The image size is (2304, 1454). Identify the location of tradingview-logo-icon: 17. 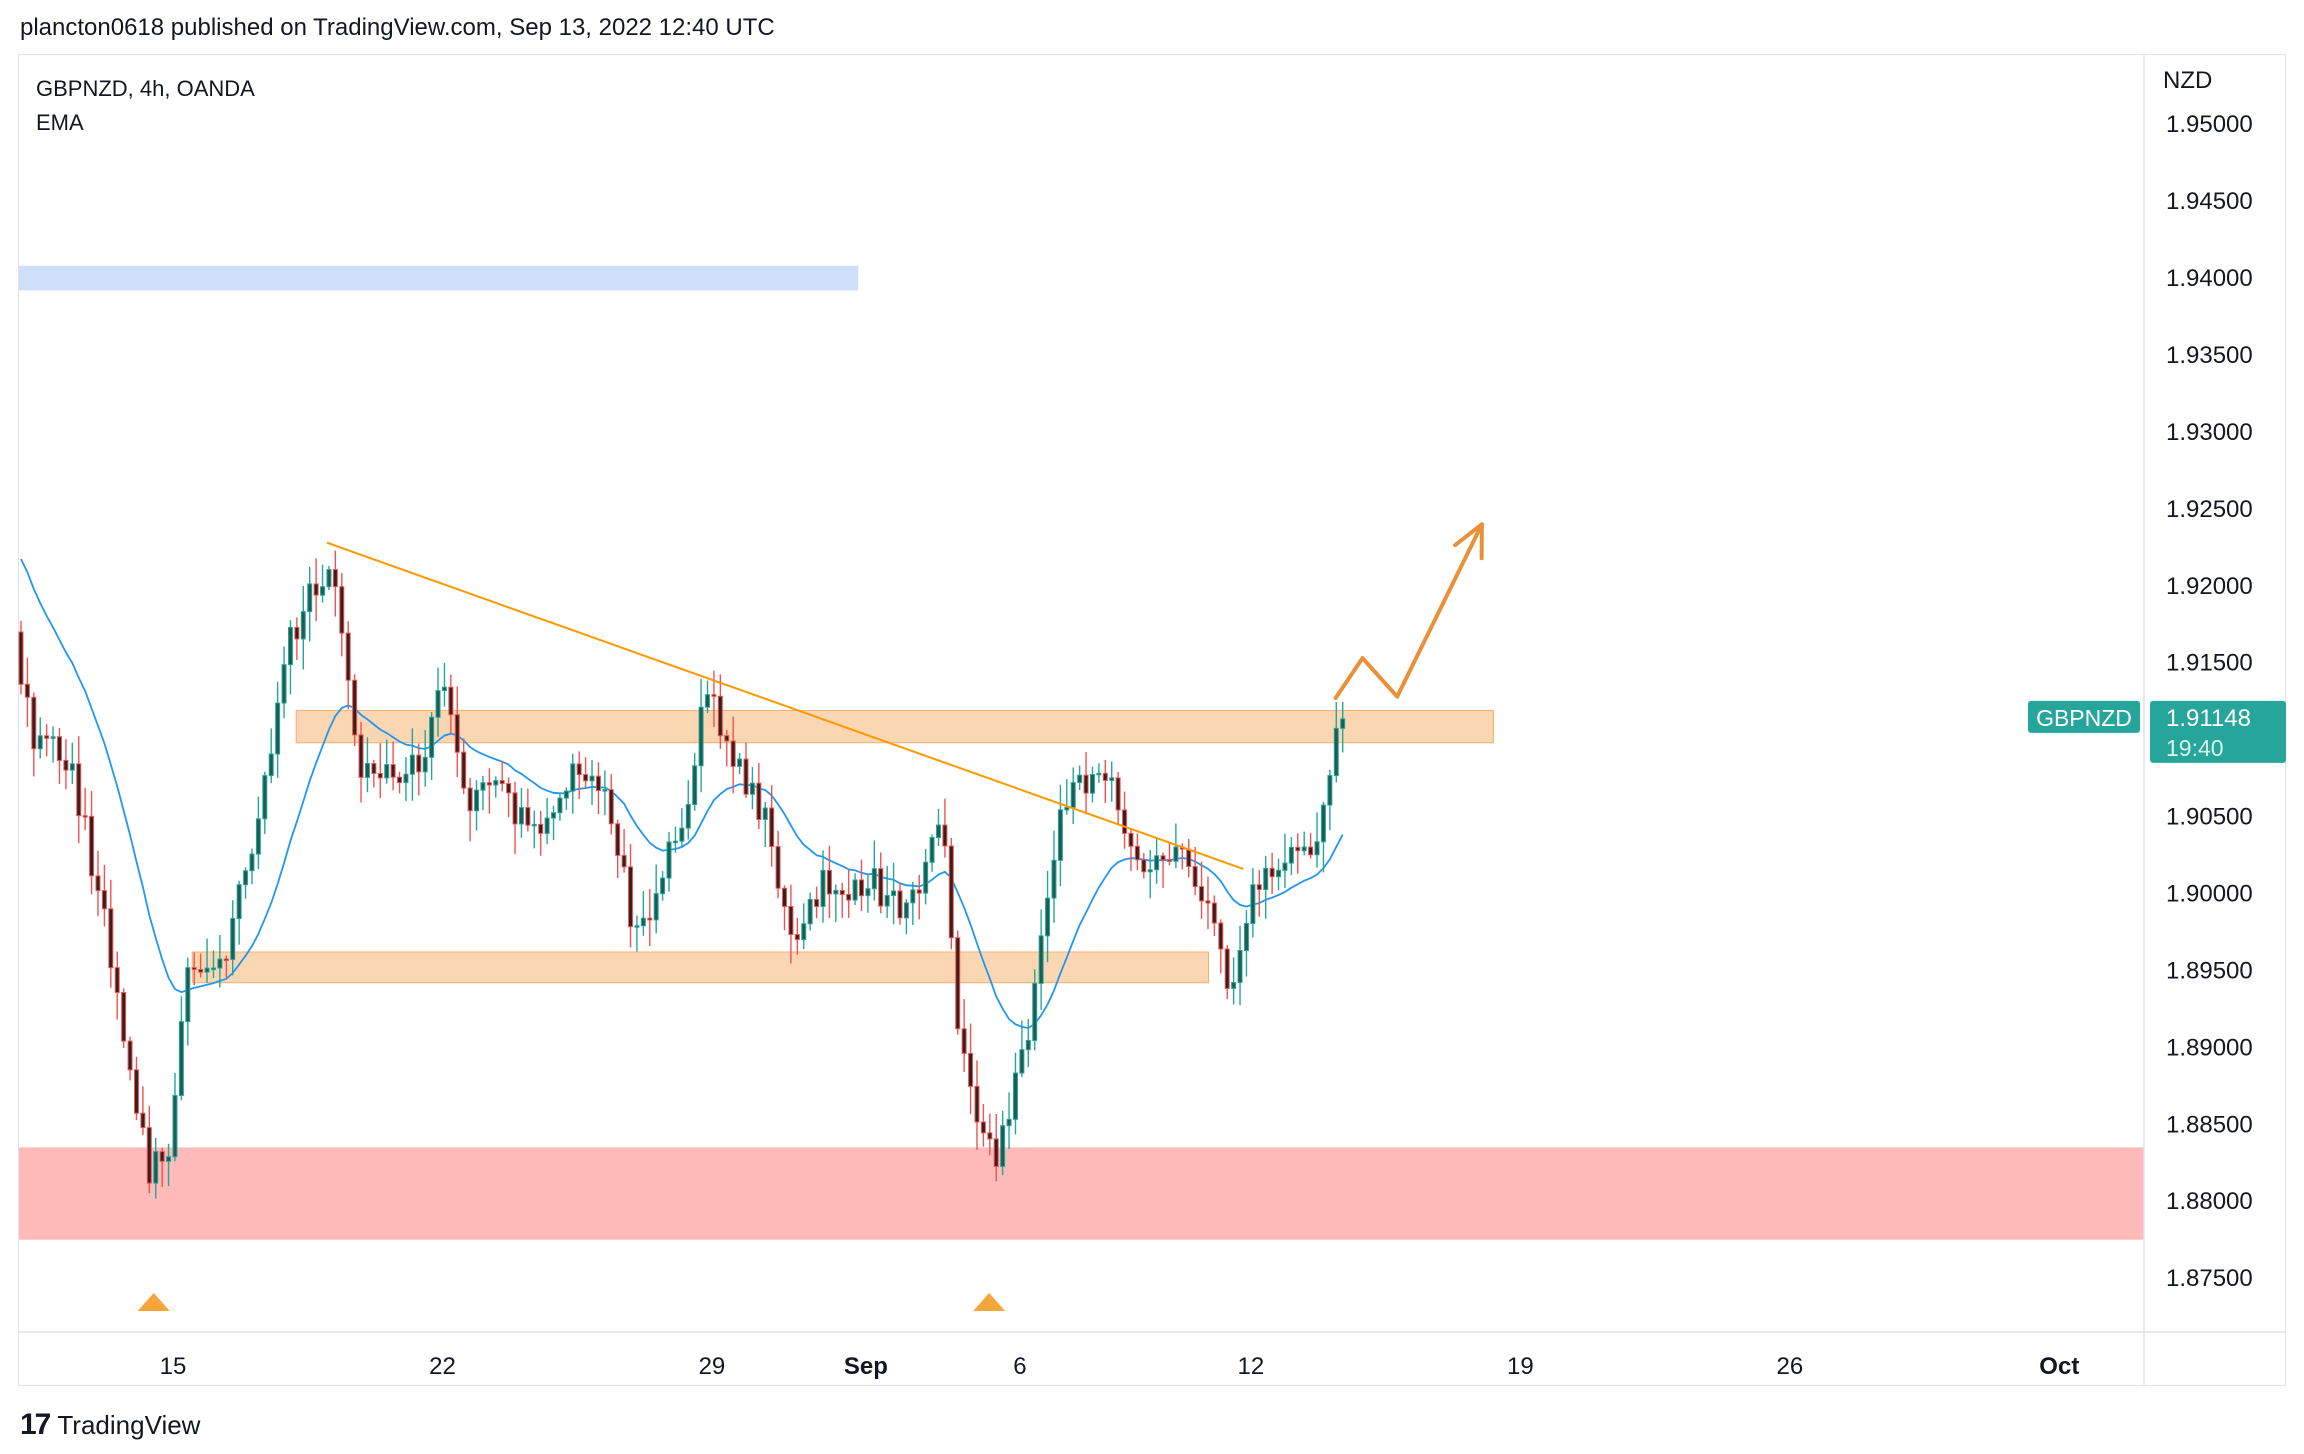
(35, 1424).